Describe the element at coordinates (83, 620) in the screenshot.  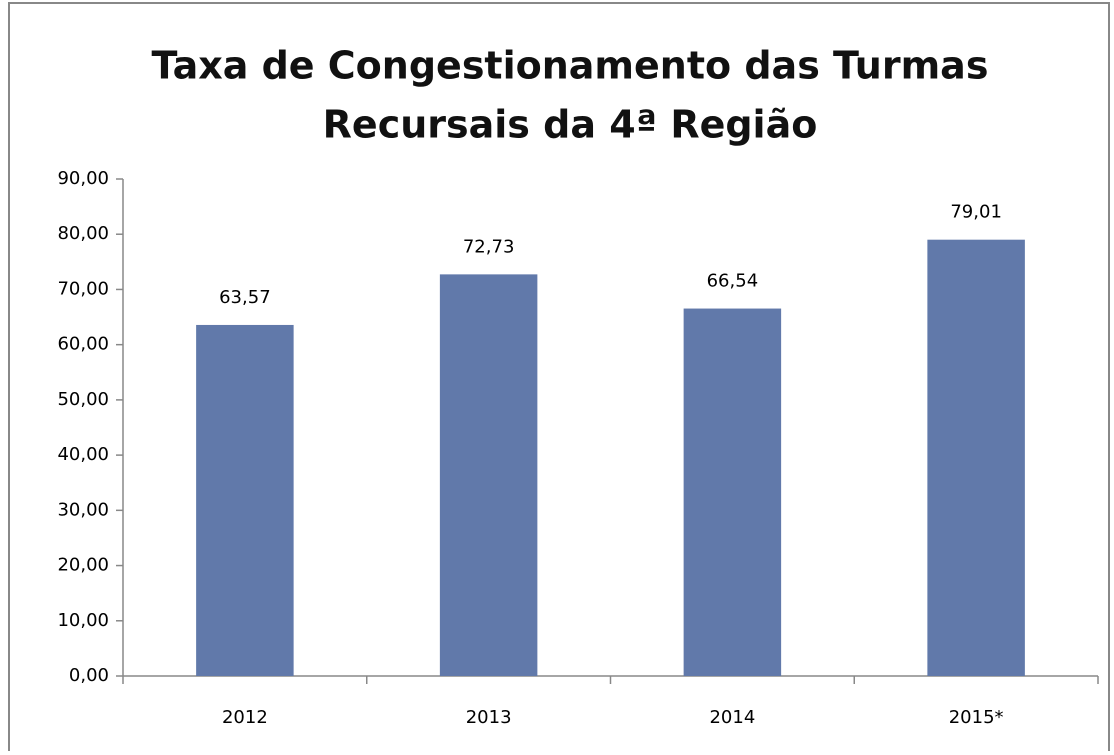
I see `y-tick-label: 10,00` at that location.